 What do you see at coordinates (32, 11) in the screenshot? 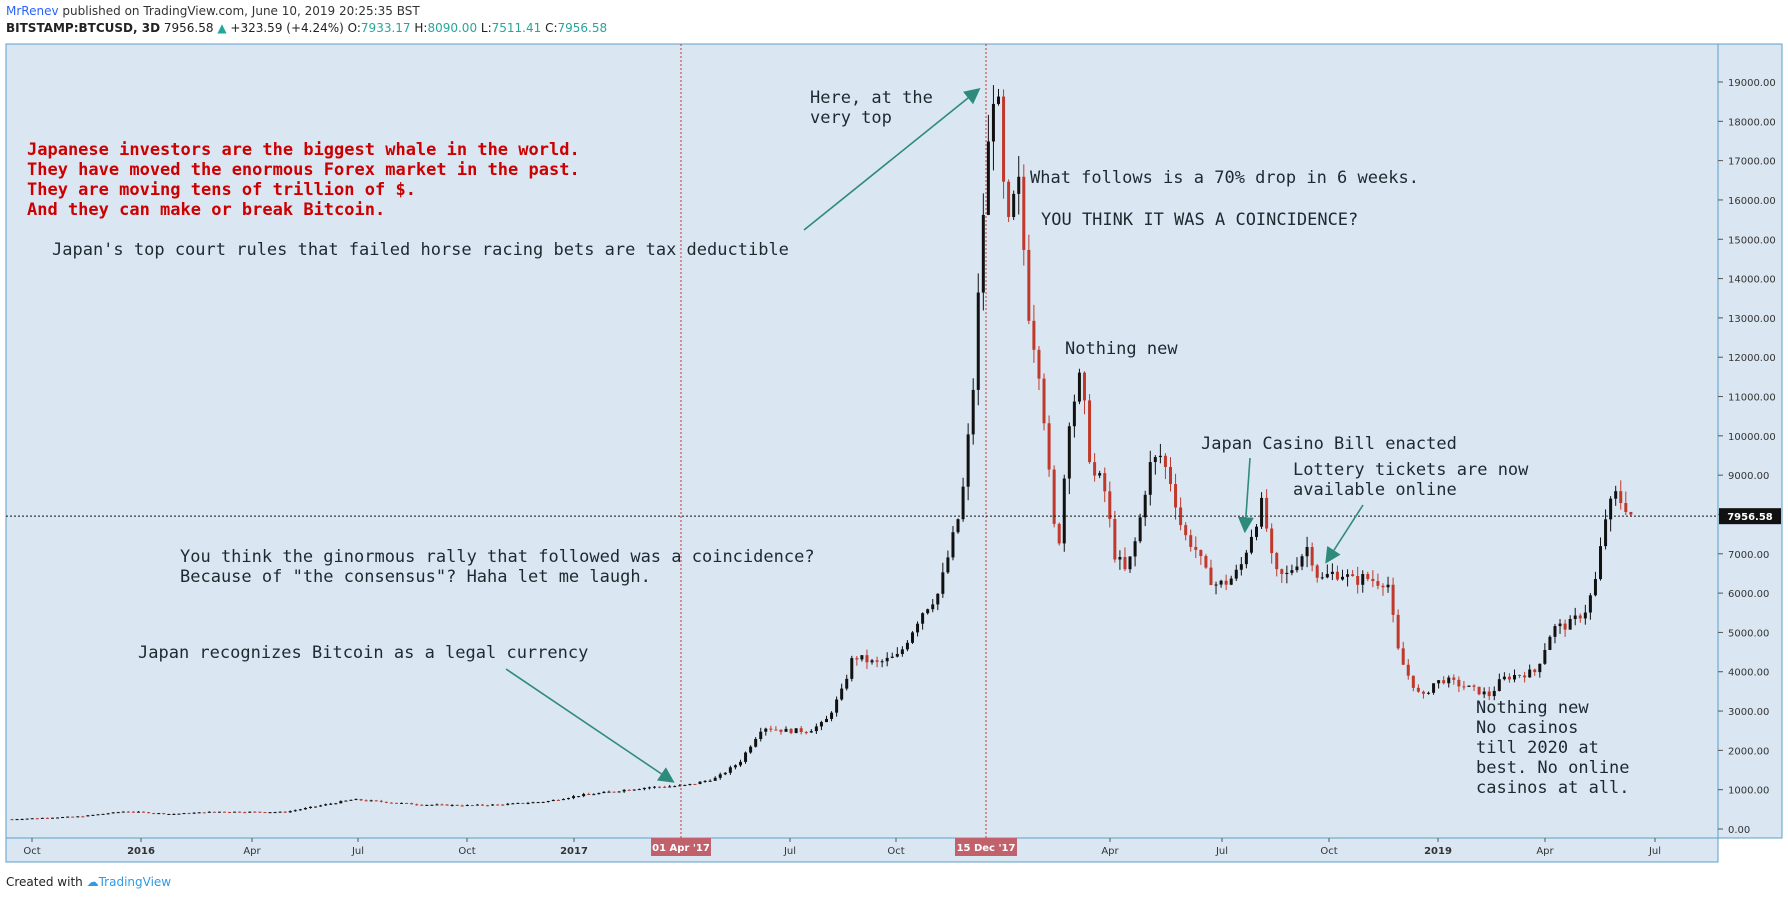
I see `author-link: MrRenev` at bounding box center [32, 11].